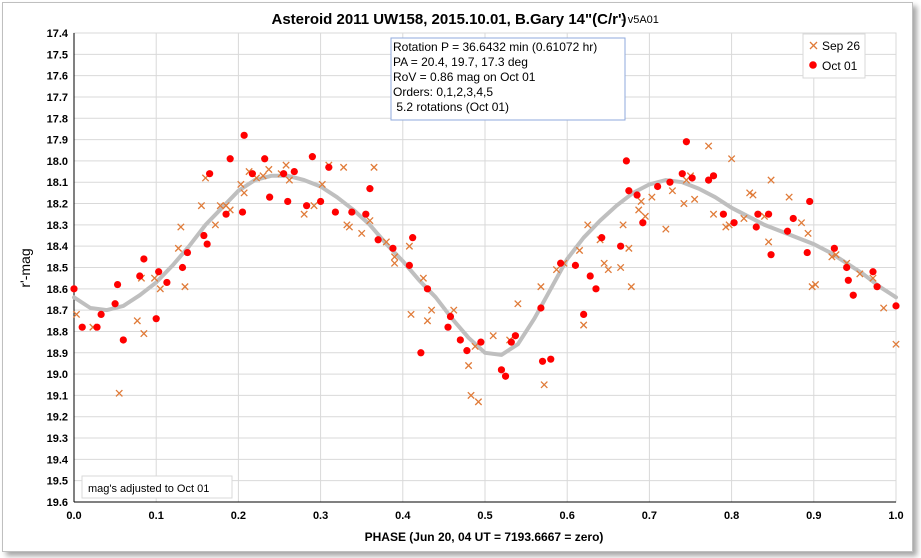 The width and height of the screenshot is (921, 558). Describe the element at coordinates (320, 516) in the screenshot. I see `x-tick-label: 0.3` at that location.